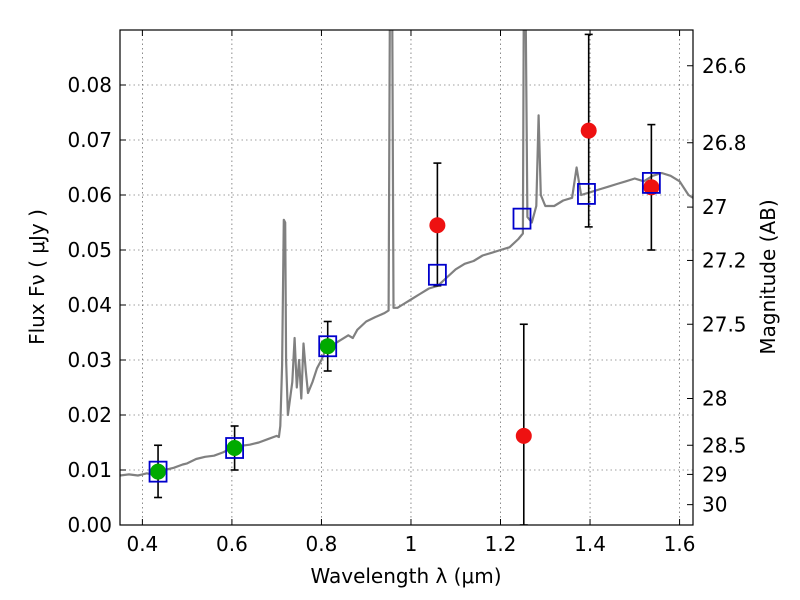 The image size is (800, 600). Describe the element at coordinates (590, 544) in the screenshot. I see `x-tick-label: 1.4` at that location.